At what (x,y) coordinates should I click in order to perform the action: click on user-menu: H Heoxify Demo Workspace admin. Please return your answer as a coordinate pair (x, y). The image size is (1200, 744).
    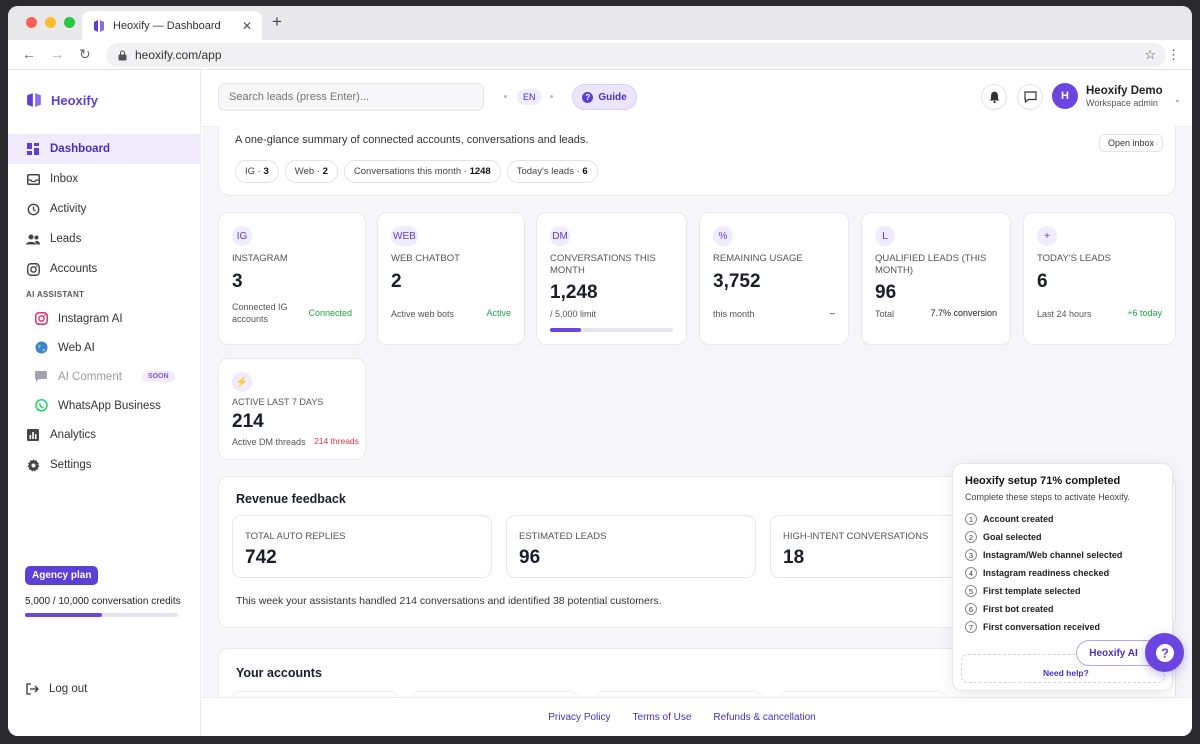
    Looking at the image, I should click on (1107, 96).